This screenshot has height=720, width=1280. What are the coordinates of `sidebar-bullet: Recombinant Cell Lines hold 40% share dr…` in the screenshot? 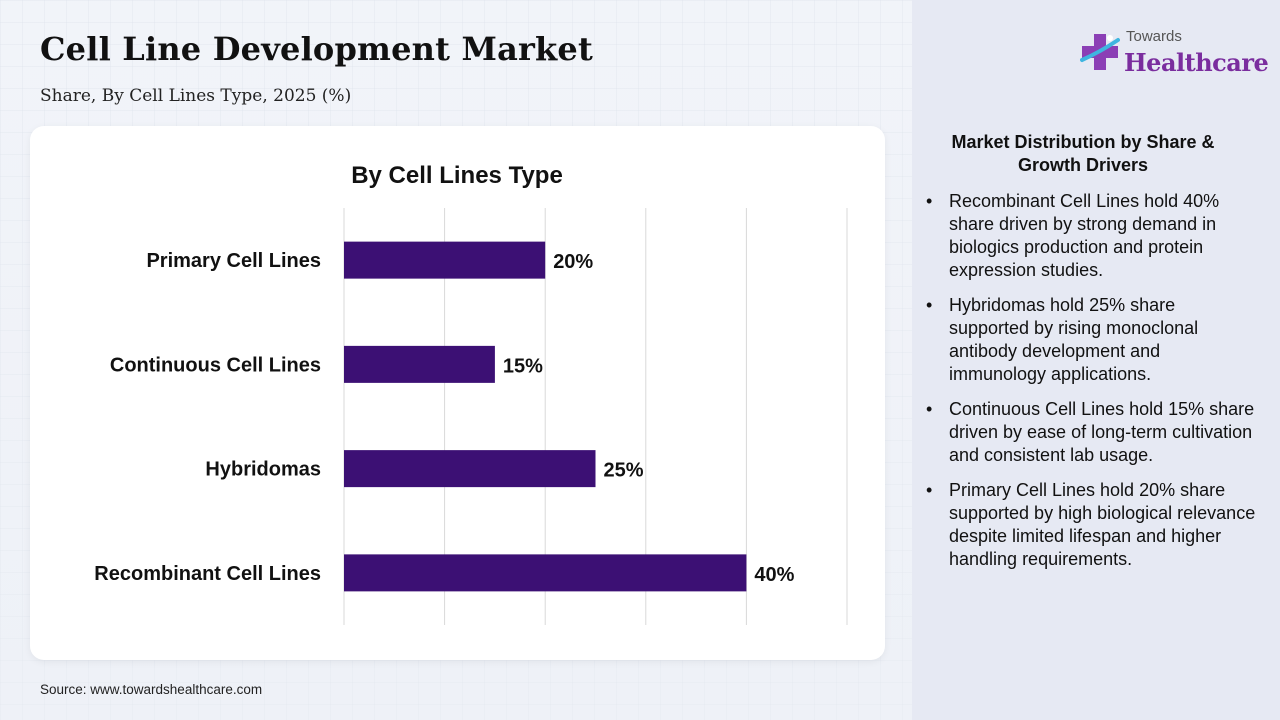 It's located at (1091, 236).